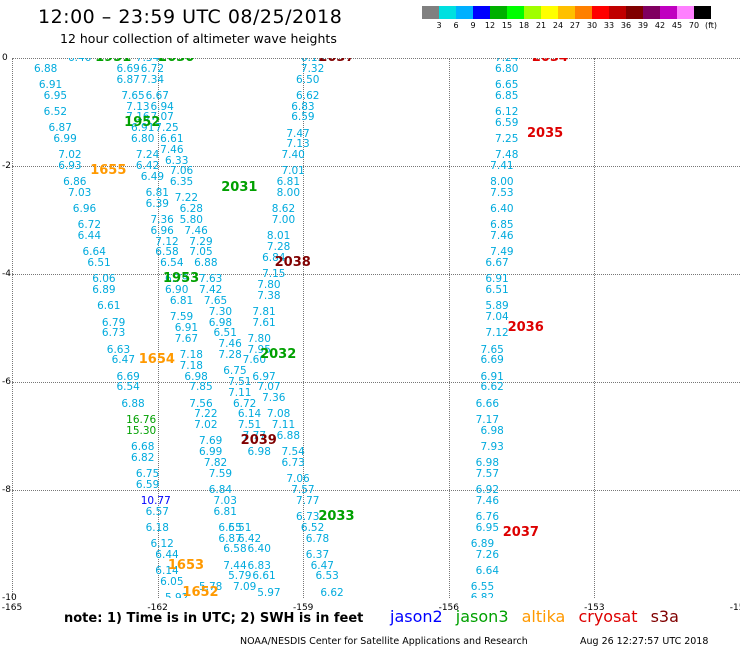 The image size is (740, 650). What do you see at coordinates (152, 176) in the screenshot?
I see `wave-height-value: 6.49` at bounding box center [152, 176].